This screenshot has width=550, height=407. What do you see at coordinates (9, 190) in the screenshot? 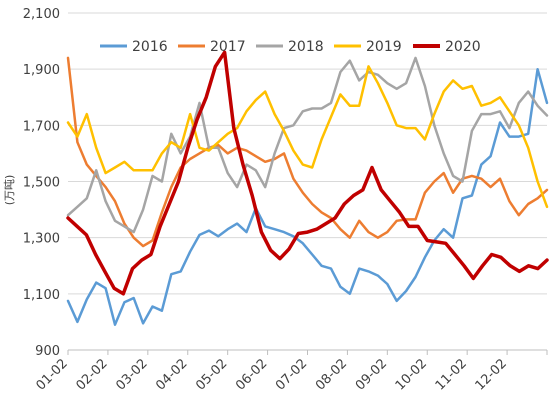
I see `y-axis-title: (万吨)` at bounding box center [9, 190].